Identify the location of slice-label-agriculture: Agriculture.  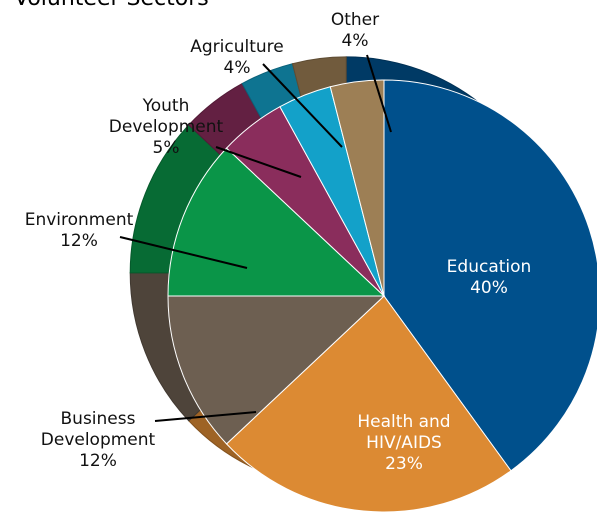
(237, 47).